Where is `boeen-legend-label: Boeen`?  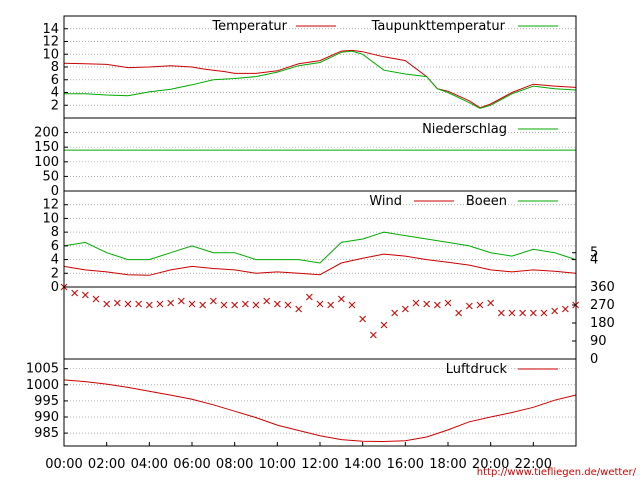 boeen-legend-label: Boeen is located at coordinates (486, 201).